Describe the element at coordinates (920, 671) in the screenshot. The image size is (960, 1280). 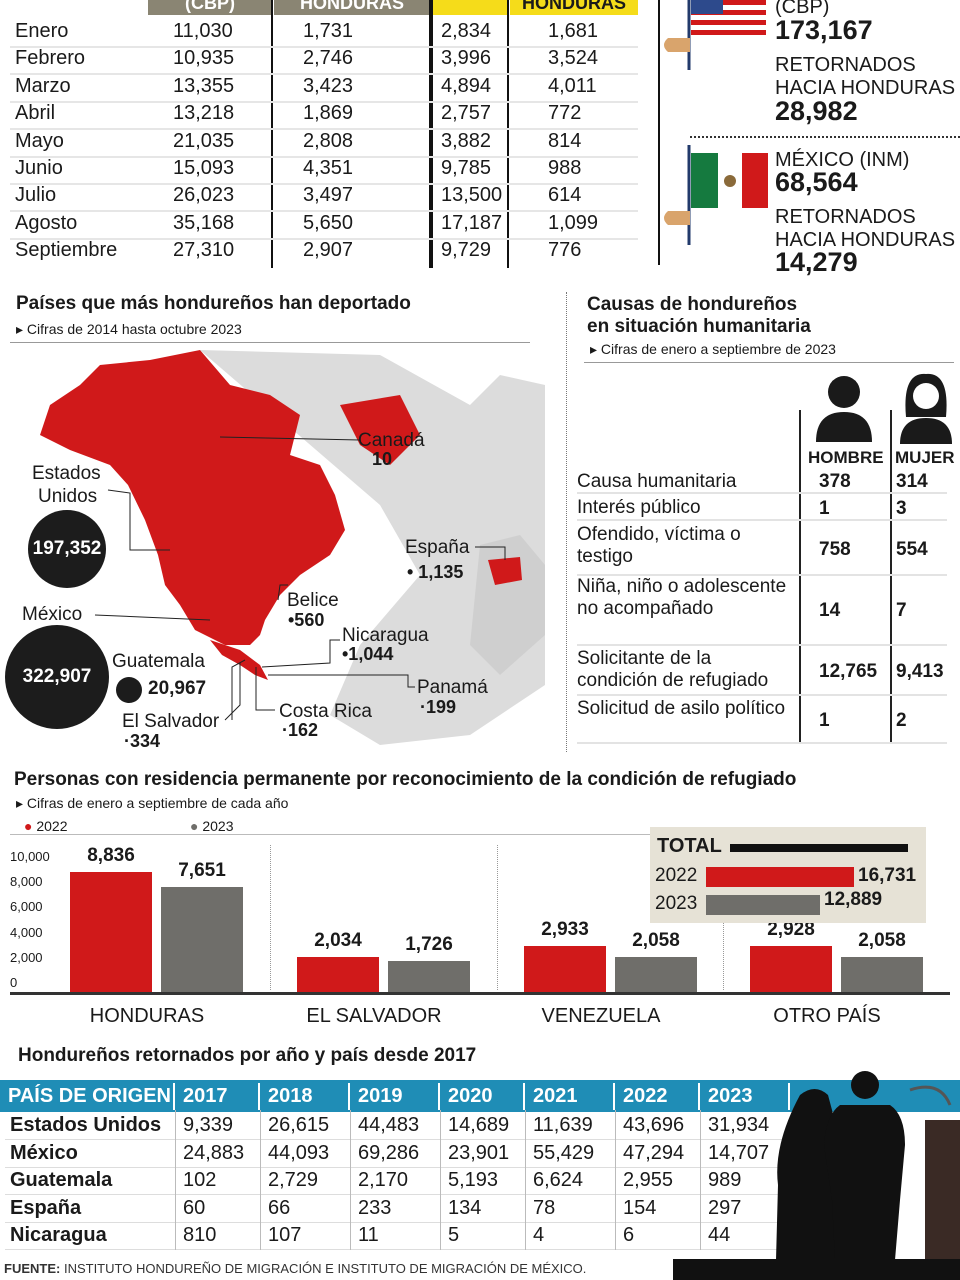
I see `value-women: 9,413` at that location.